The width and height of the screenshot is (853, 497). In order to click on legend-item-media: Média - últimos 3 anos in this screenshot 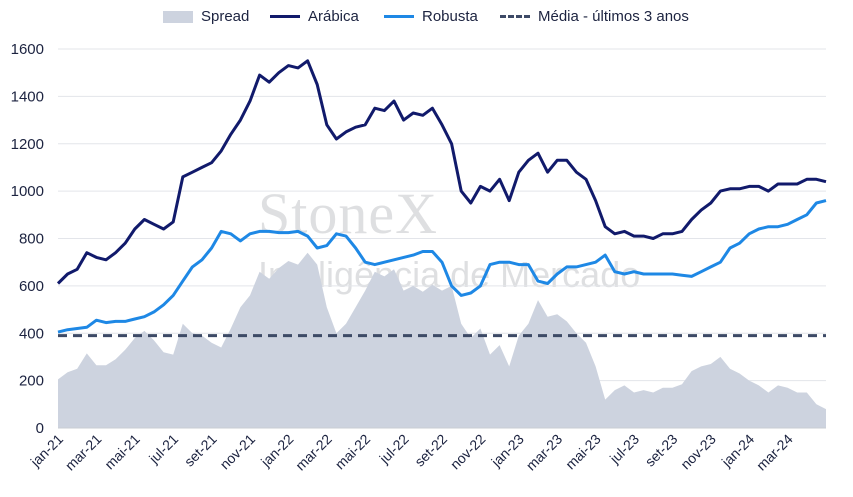, I will do `click(594, 16)`.